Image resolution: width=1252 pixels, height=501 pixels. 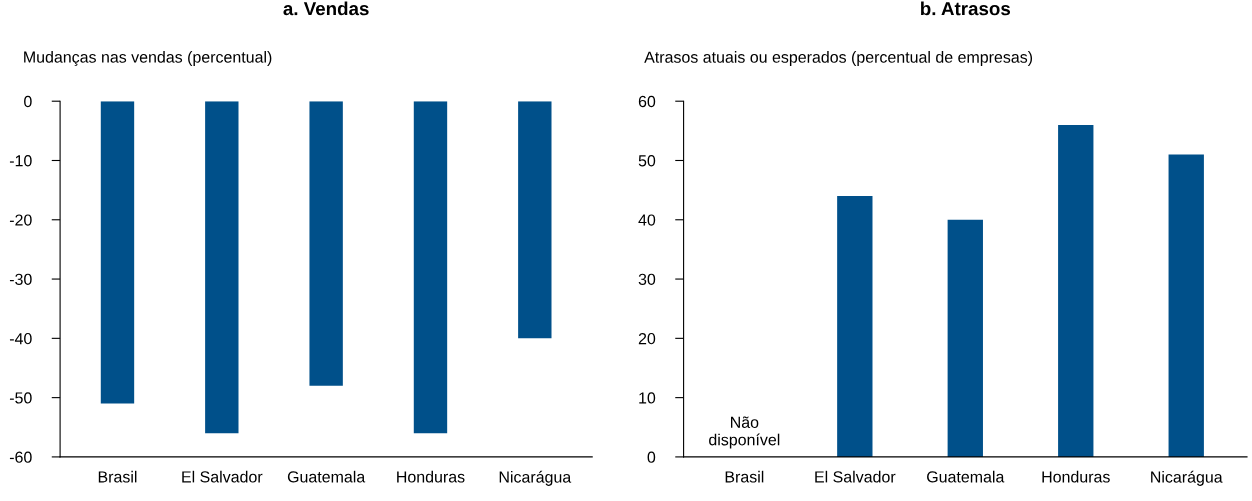 What do you see at coordinates (20, 279) in the screenshot?
I see `y-tick-label: -30` at bounding box center [20, 279].